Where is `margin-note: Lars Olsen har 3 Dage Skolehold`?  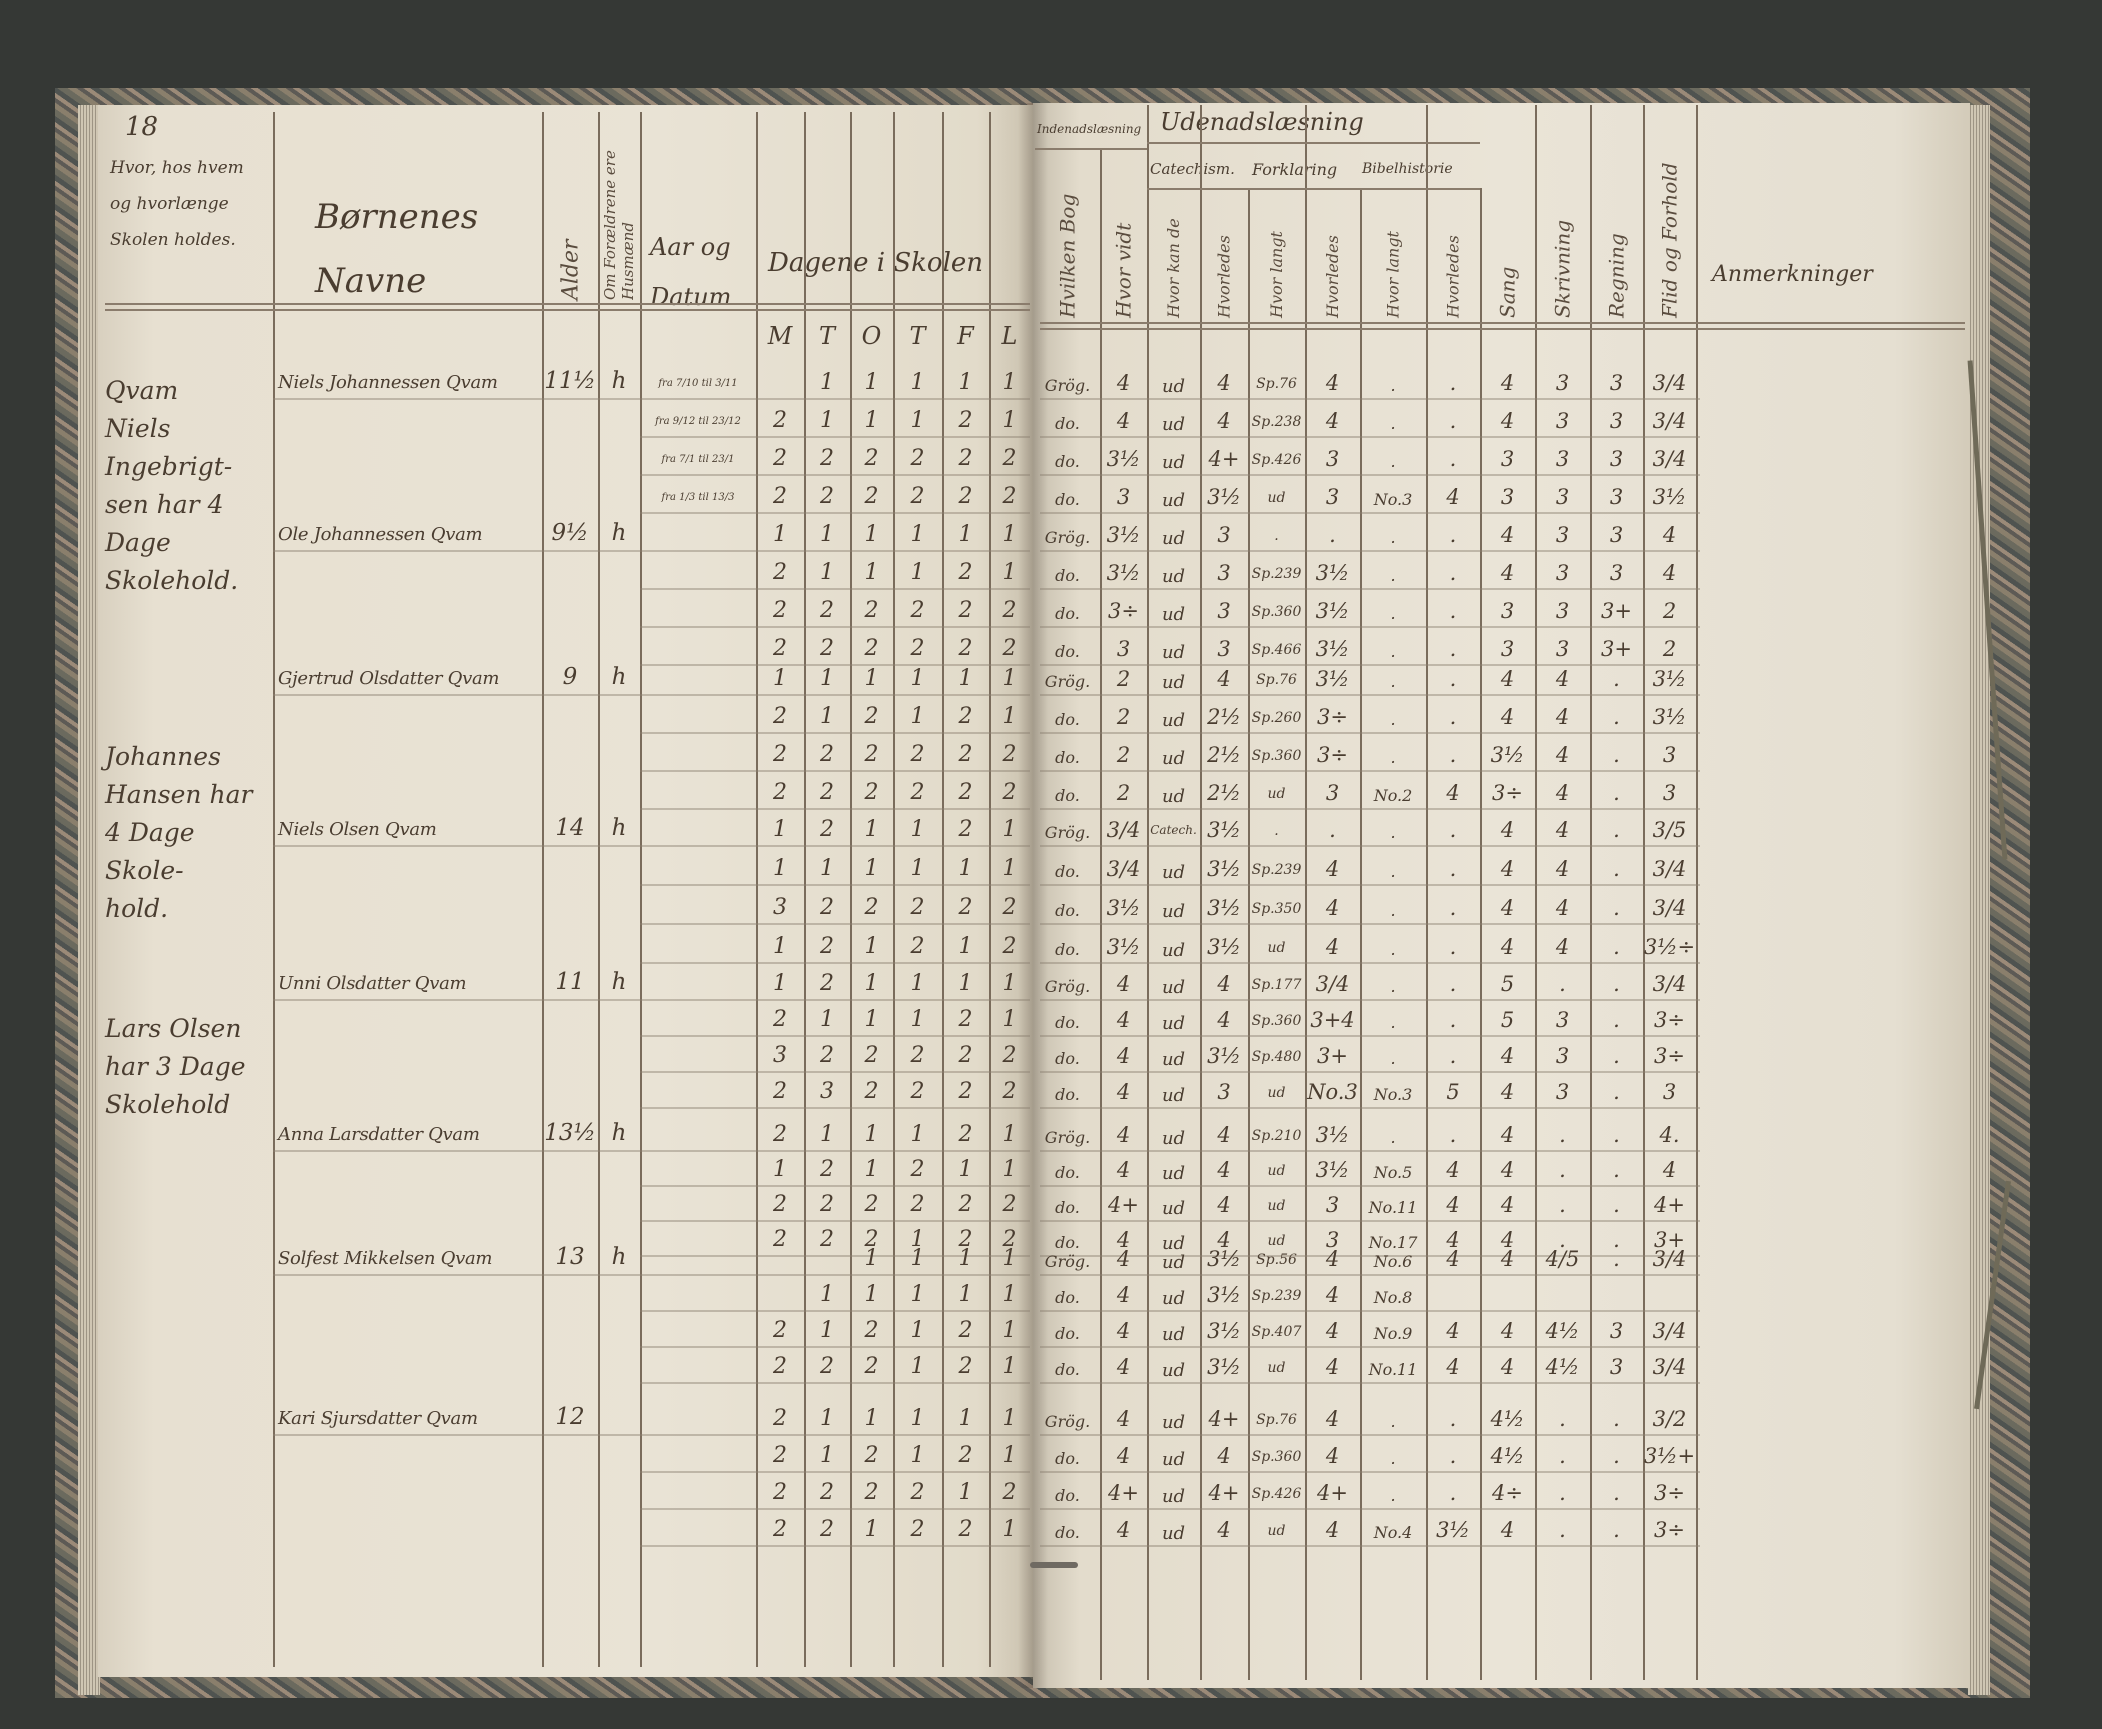 margin-note: Lars Olsen har 3 Dage Skolehold is located at coordinates (175, 1066).